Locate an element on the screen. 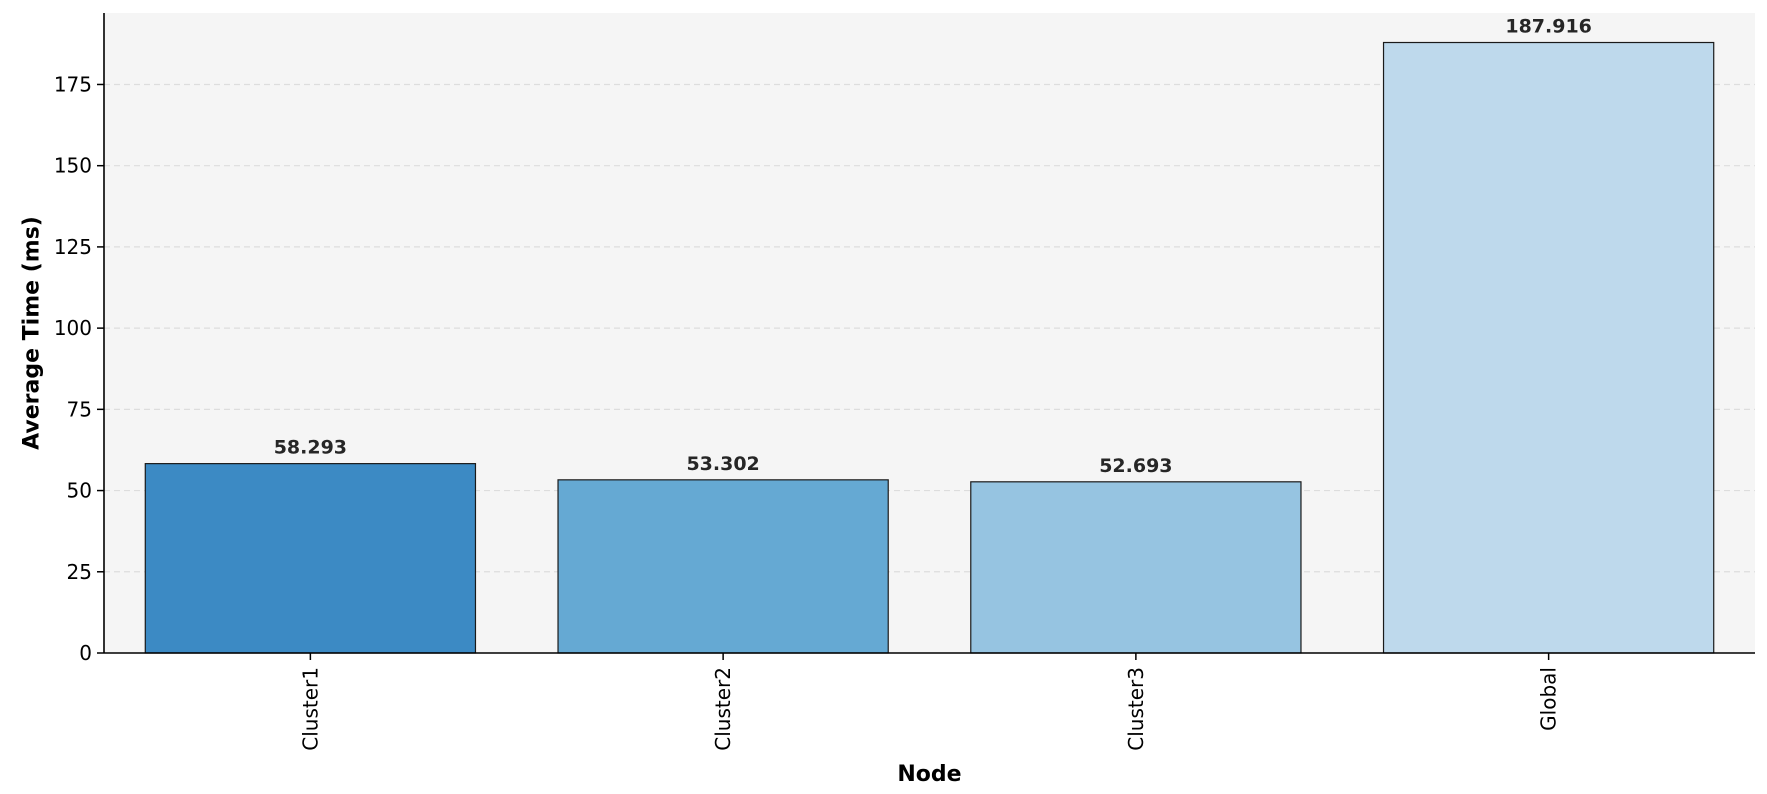 This screenshot has height=794, width=1767. y-tick-label: 100 is located at coordinates (73, 328).